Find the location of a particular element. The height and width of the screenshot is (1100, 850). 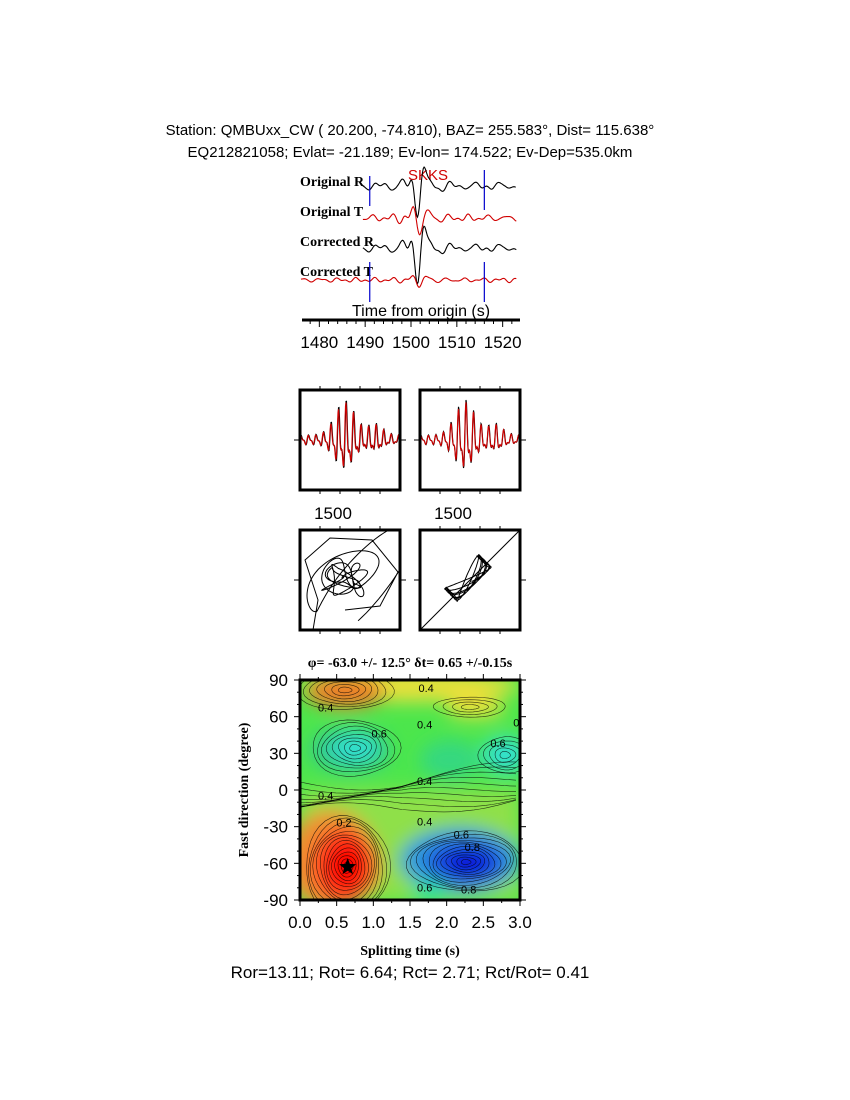

waveform-corrected-r is located at coordinates (439, 255).